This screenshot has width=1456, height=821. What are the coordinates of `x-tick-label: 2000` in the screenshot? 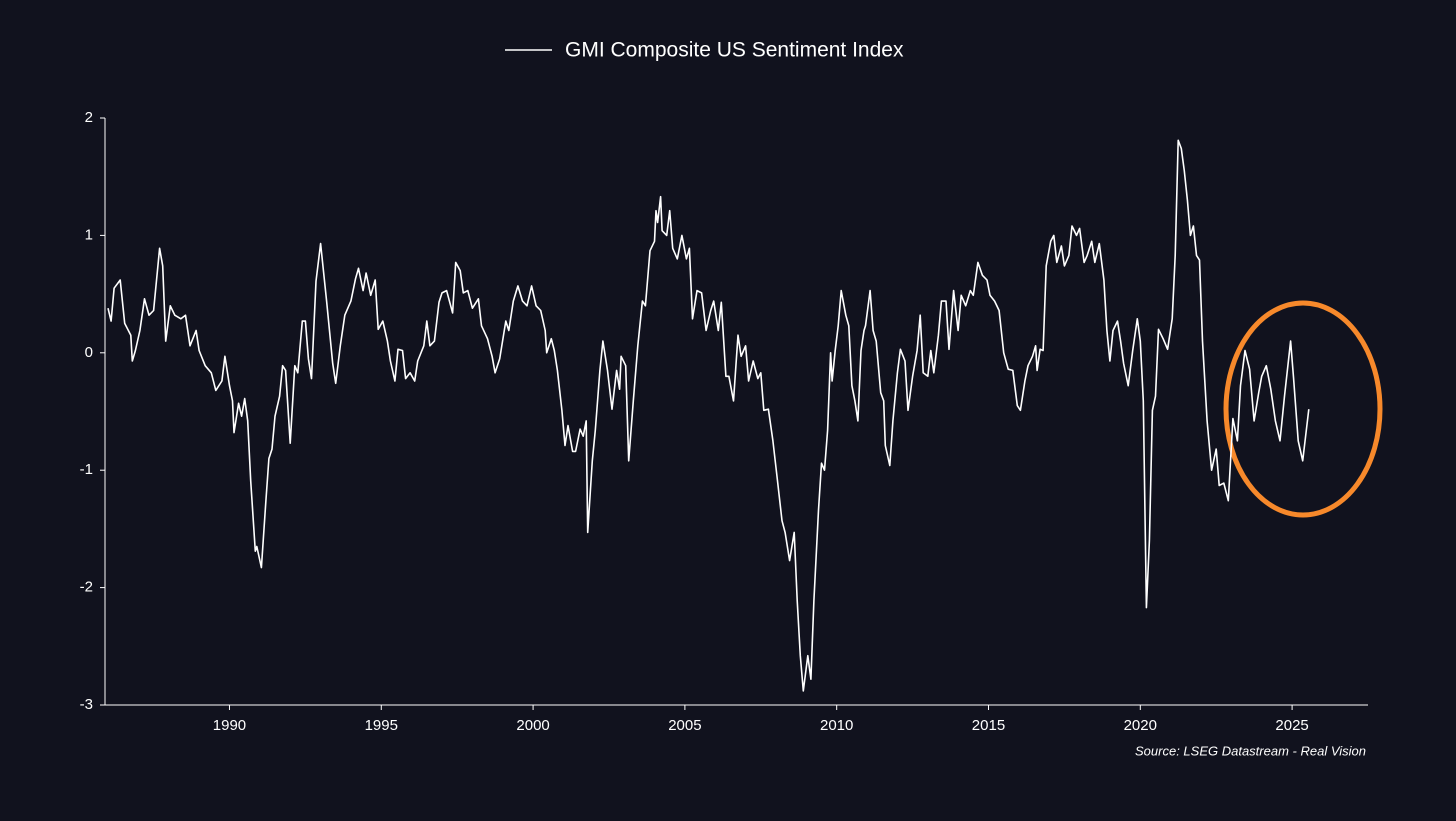 It's located at (532, 725).